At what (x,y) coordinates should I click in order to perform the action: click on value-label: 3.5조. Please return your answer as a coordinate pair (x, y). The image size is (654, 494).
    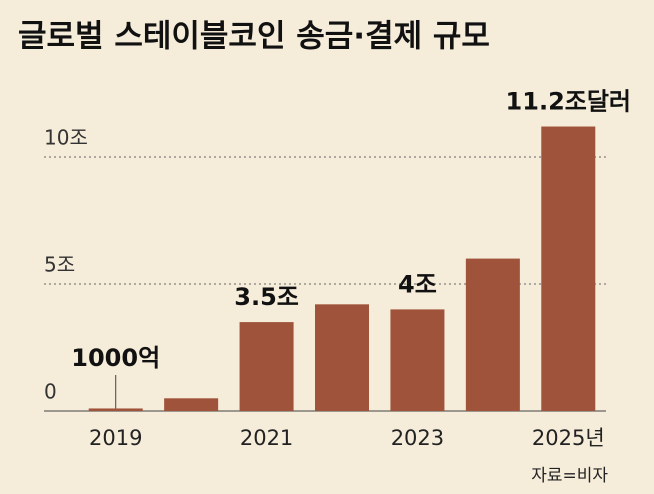
    Looking at the image, I should click on (266, 297).